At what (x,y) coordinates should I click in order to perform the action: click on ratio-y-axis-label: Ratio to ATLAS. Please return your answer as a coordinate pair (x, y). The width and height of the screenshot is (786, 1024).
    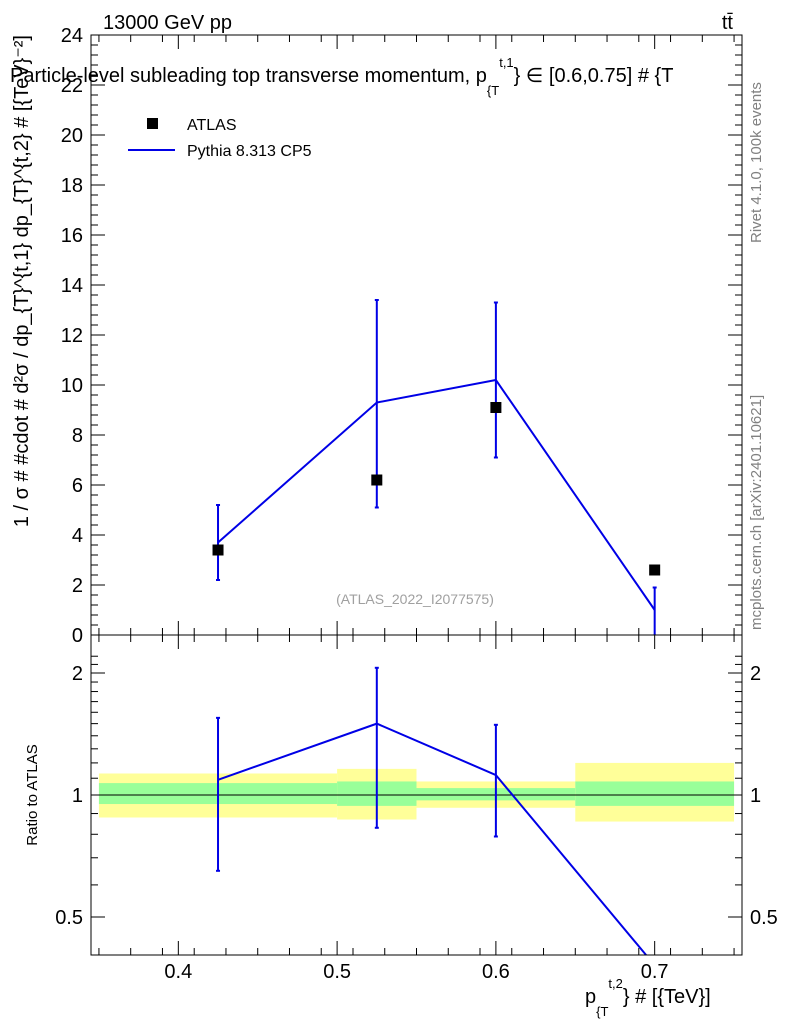
    Looking at the image, I should click on (32, 794).